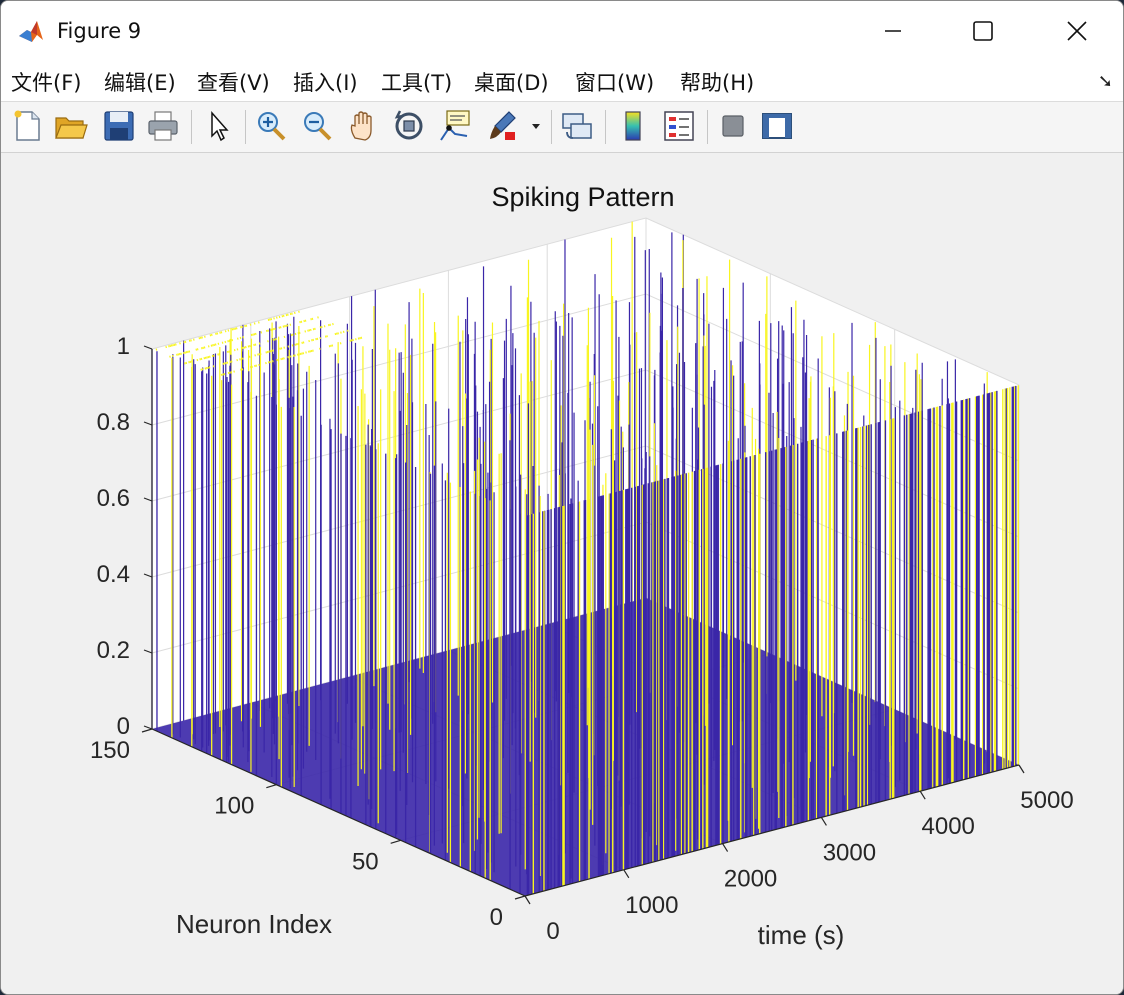 The image size is (1124, 995). What do you see at coordinates (562, 31) in the screenshot?
I see `title-bar: Figure 9` at bounding box center [562, 31].